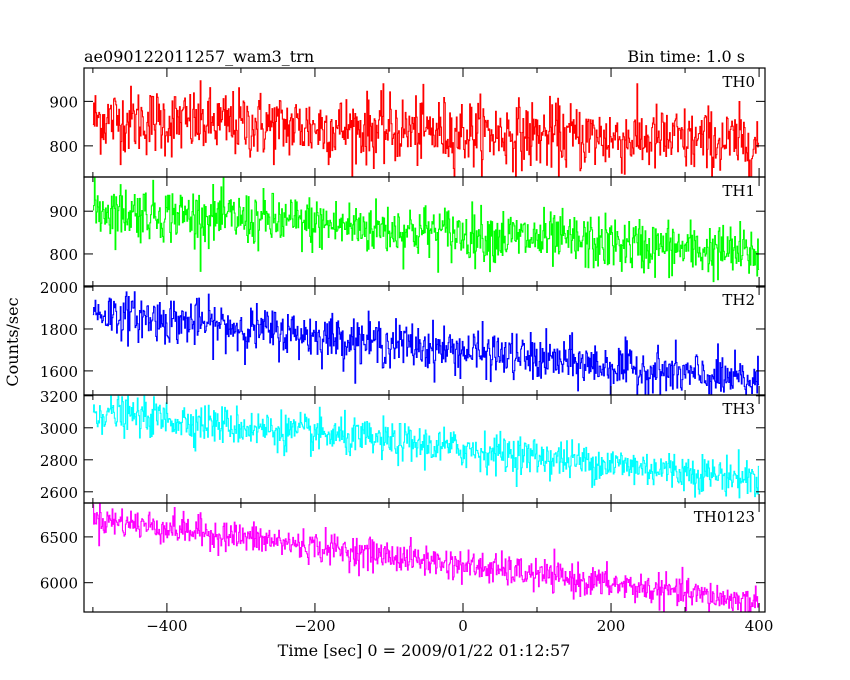 Image resolution: width=850 pixels, height=680 pixels. I want to click on x-axis-label: Time [sec] 0 = 2009/01/22 01:12:57, so click(424, 650).